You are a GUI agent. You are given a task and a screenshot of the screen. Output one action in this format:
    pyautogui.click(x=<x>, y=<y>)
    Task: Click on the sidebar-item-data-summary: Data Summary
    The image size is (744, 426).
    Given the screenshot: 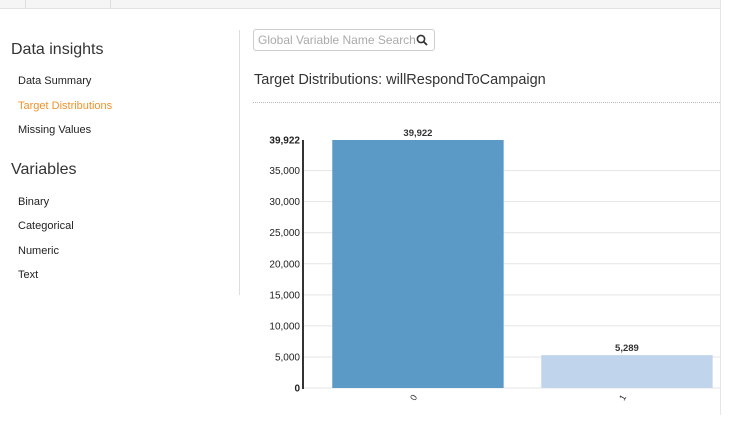 What is the action you would take?
    pyautogui.click(x=55, y=81)
    